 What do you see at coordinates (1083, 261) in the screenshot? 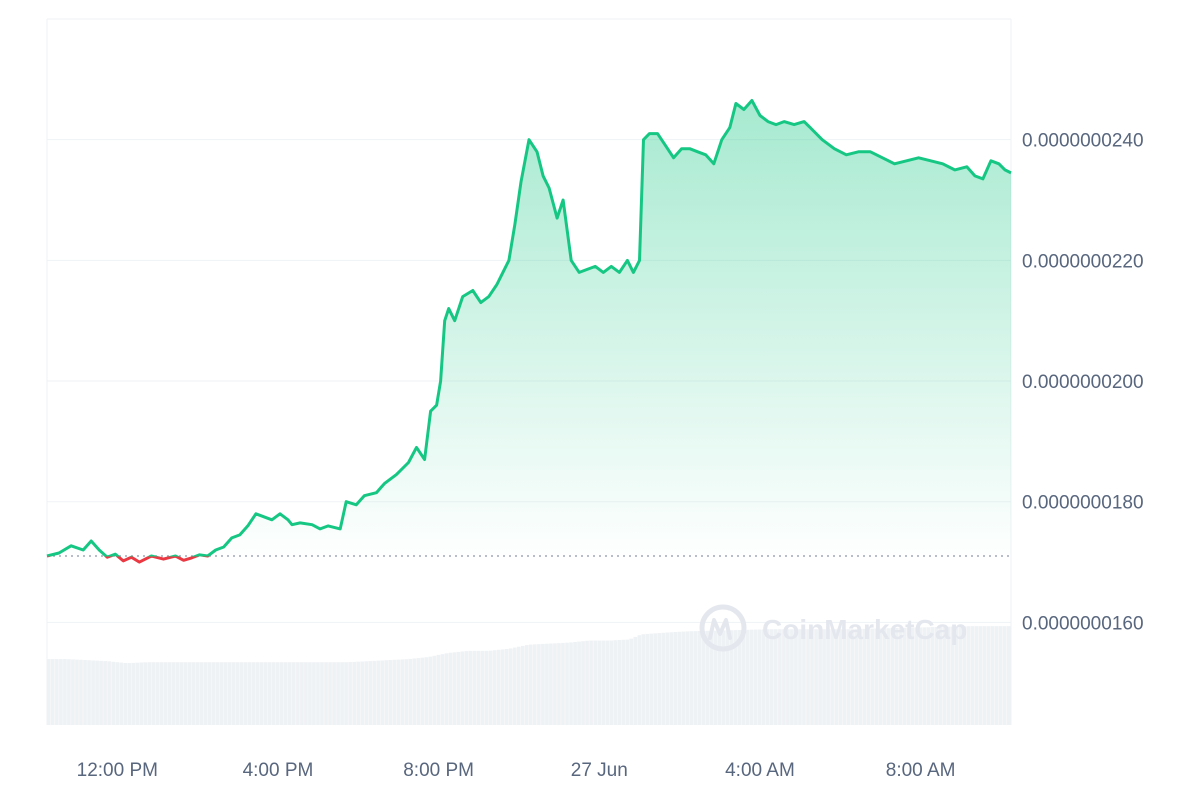
I see `y-tick-label: 0.0000000220` at bounding box center [1083, 261].